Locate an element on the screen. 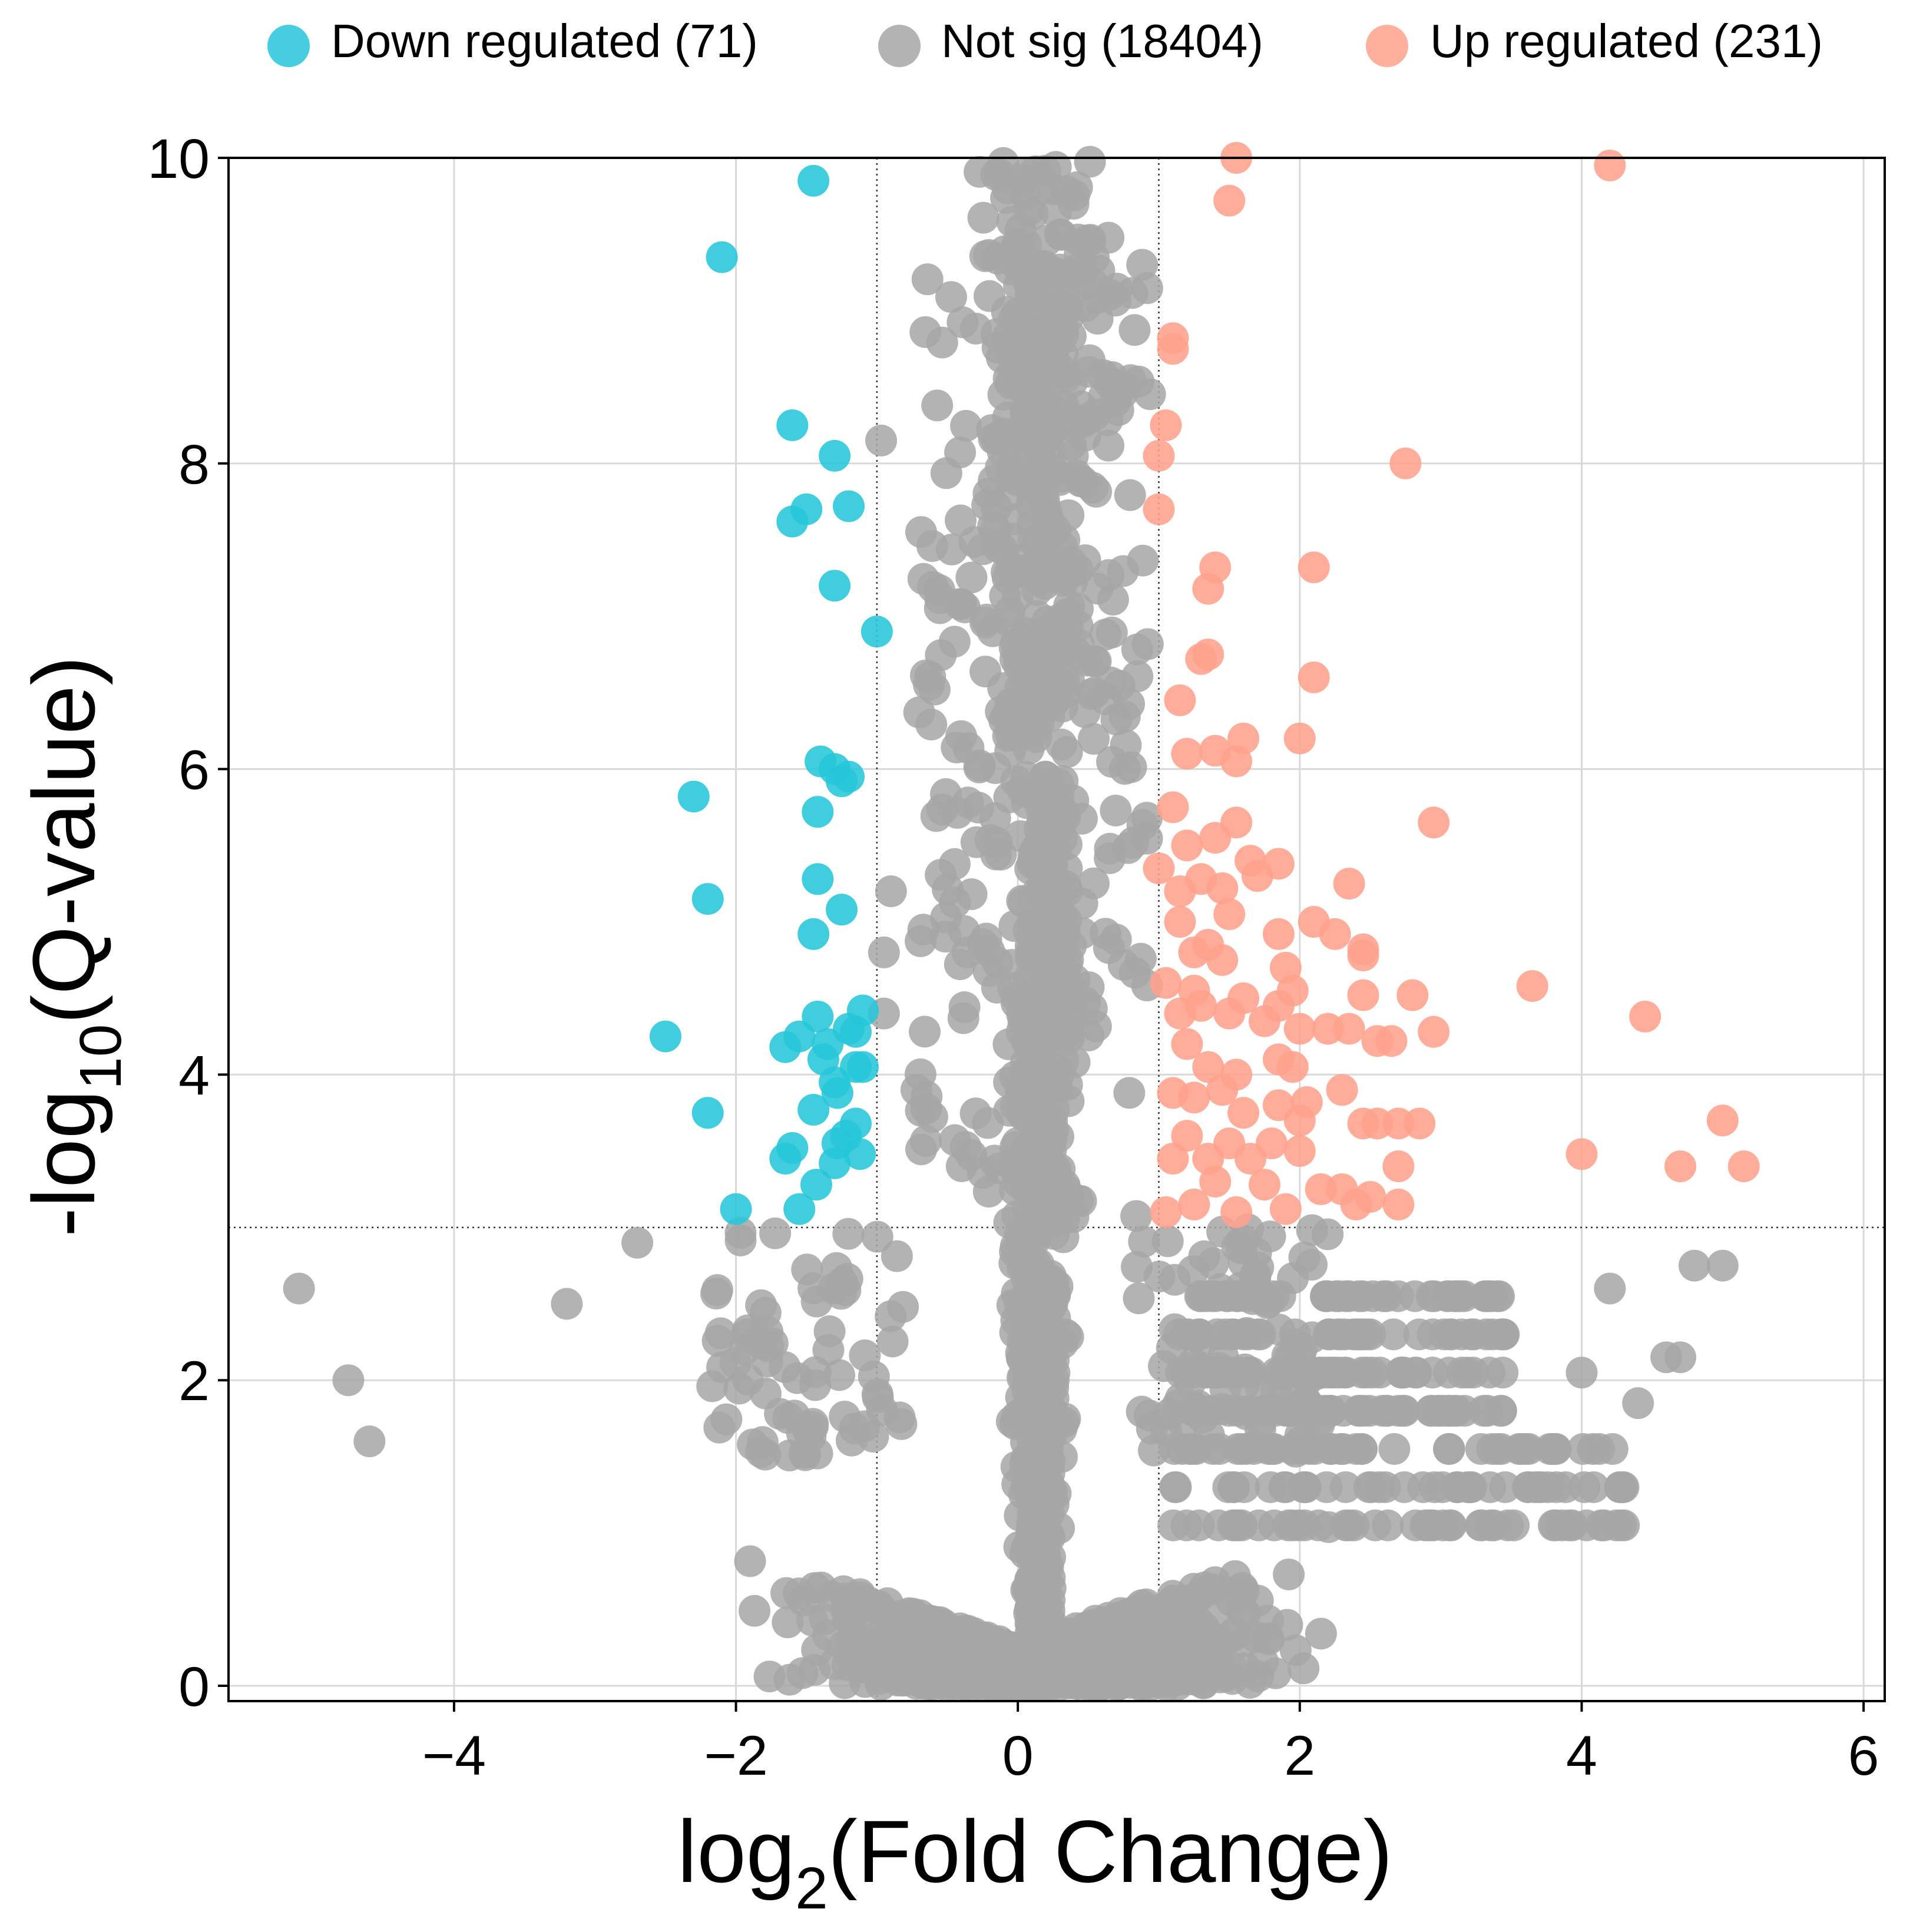 This screenshot has height=1932, width=1913. x-axis-label: log2(Fold Change) is located at coordinates (1035, 1861).